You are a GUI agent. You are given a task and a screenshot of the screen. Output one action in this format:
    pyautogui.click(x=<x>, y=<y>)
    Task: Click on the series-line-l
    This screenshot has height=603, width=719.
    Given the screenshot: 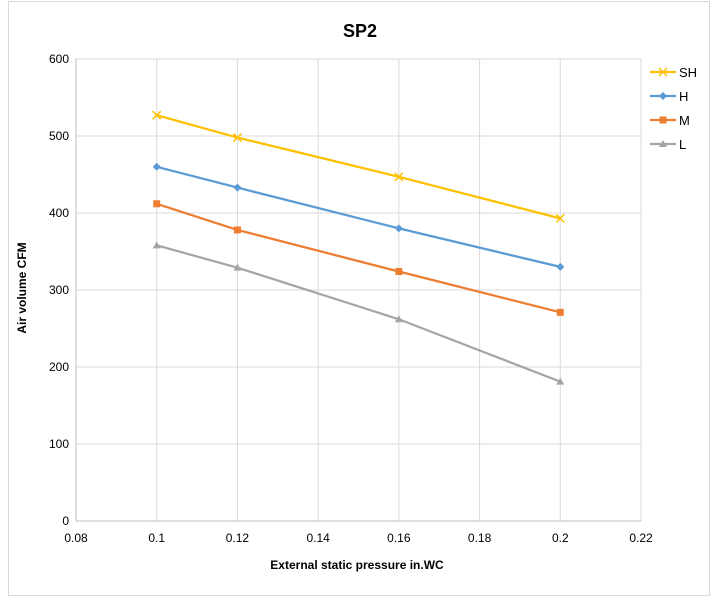 What is the action you would take?
    pyautogui.click(x=358, y=313)
    